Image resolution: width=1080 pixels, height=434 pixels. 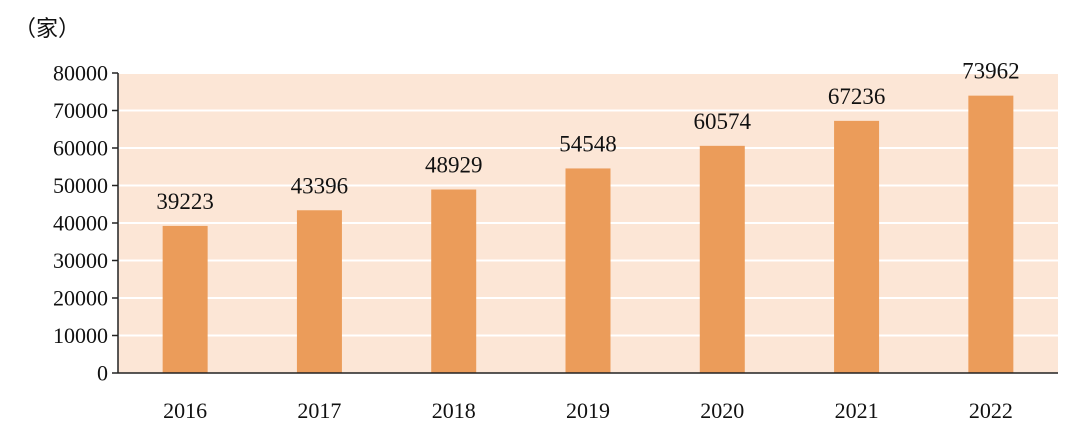 What do you see at coordinates (857, 96) in the screenshot?
I see `data-label-2021: 67236` at bounding box center [857, 96].